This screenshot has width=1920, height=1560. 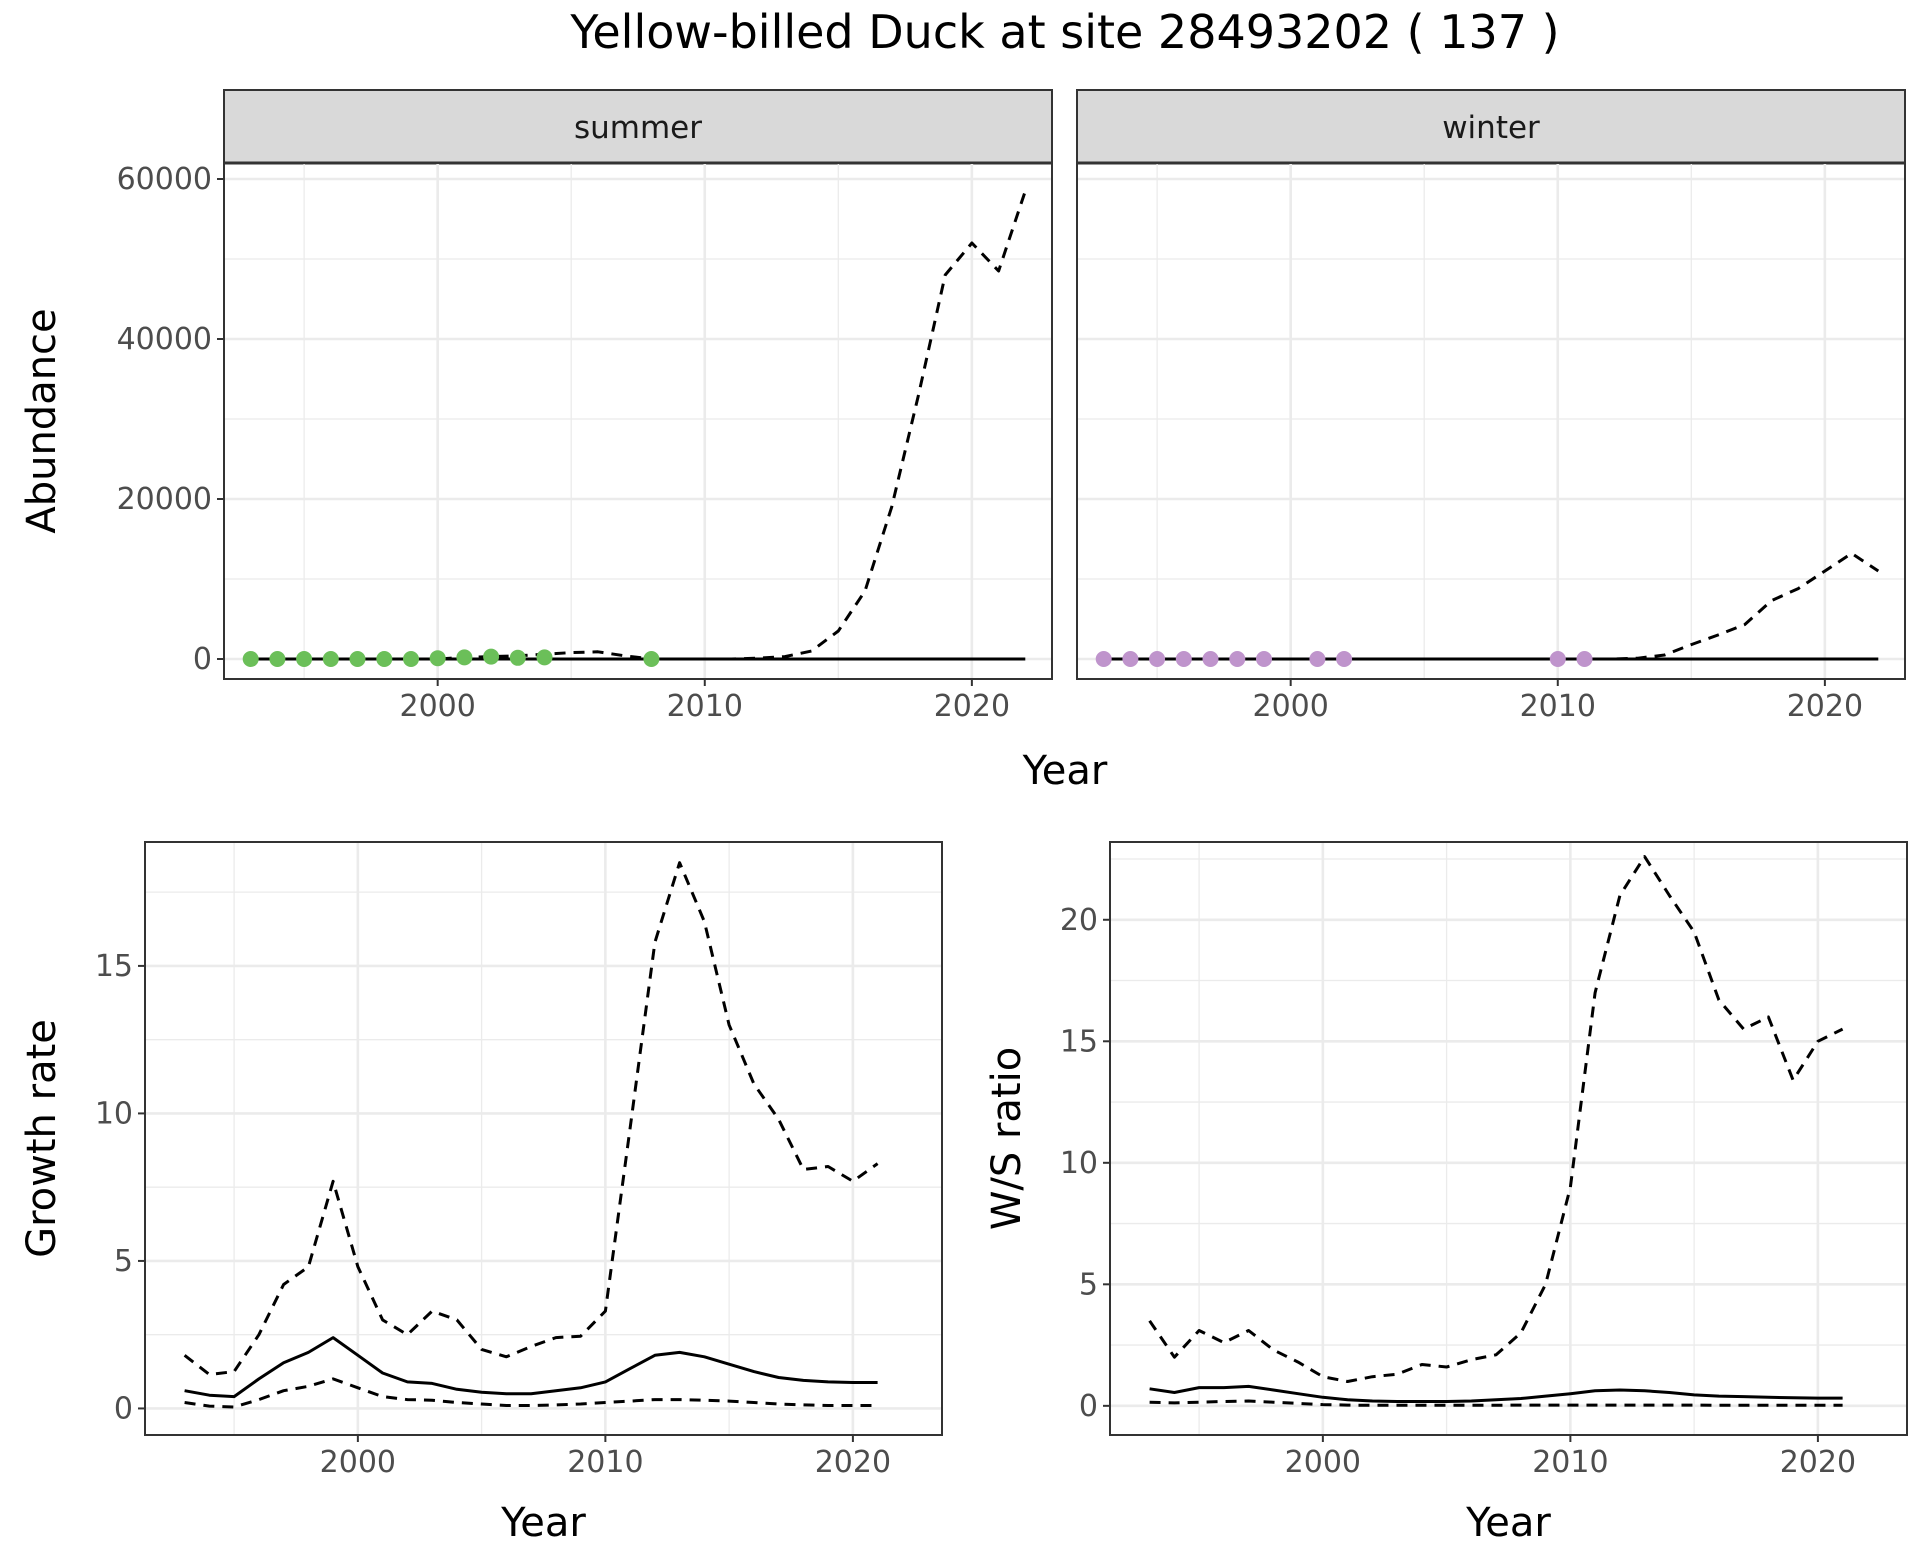 I want to click on facet-strip, so click(x=638, y=126).